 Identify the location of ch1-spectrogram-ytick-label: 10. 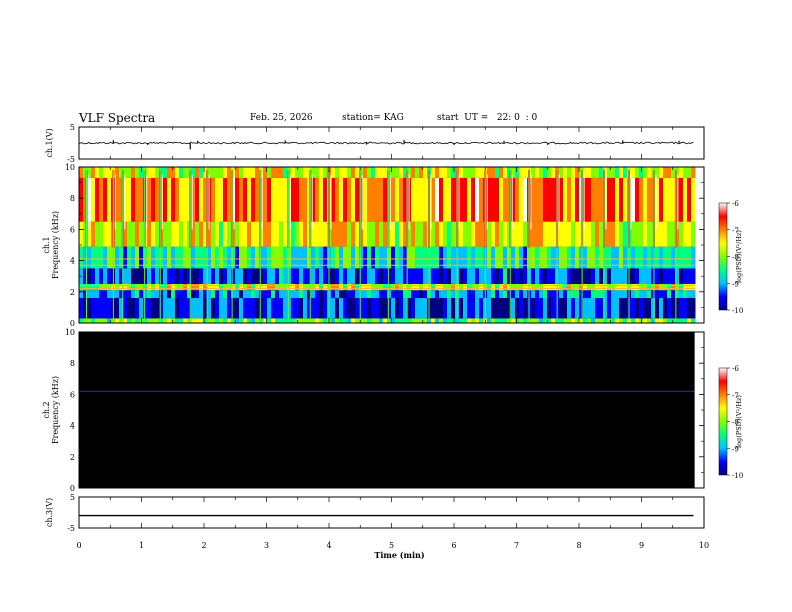
(70, 167).